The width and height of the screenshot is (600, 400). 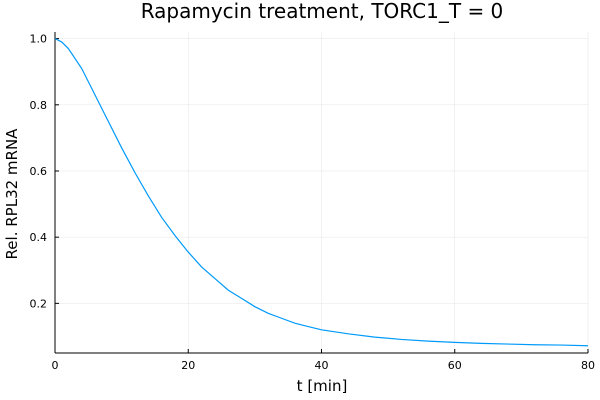 I want to click on x-axis-label: t [min], so click(x=322, y=386).